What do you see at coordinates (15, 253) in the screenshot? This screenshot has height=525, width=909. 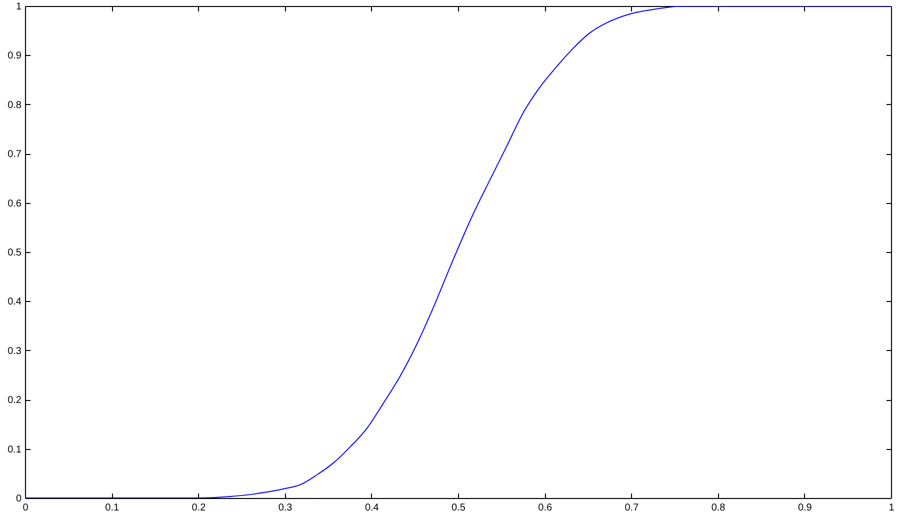 I see `y-tick-label: 0.5` at bounding box center [15, 253].